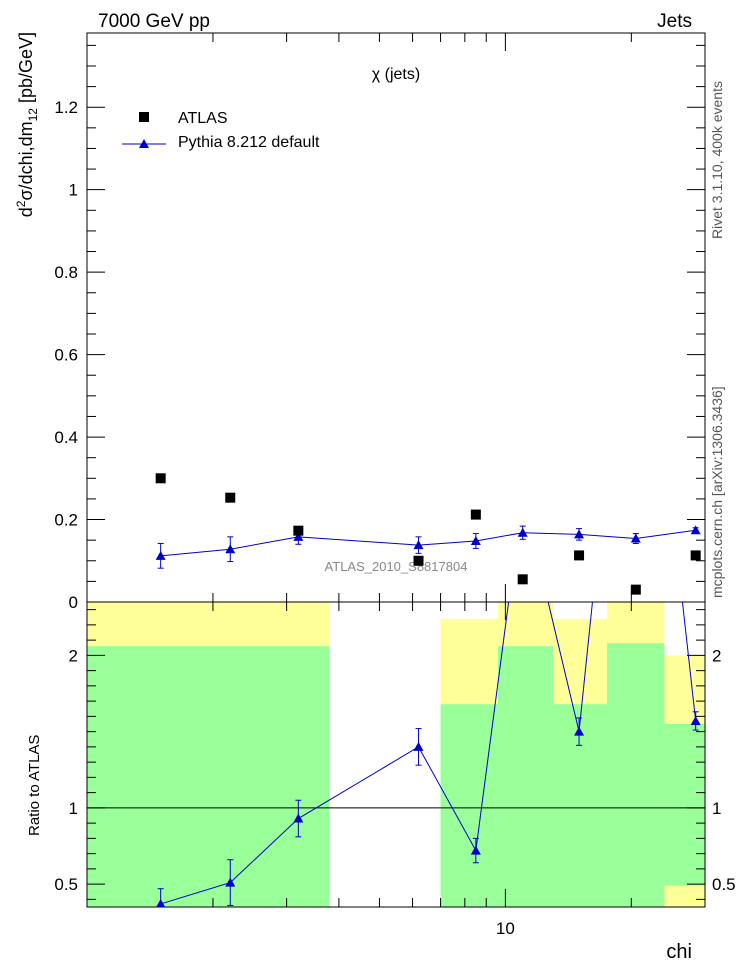 This screenshot has width=746, height=972. What do you see at coordinates (26, 212) in the screenshot?
I see `y-label-part-d: d` at bounding box center [26, 212].